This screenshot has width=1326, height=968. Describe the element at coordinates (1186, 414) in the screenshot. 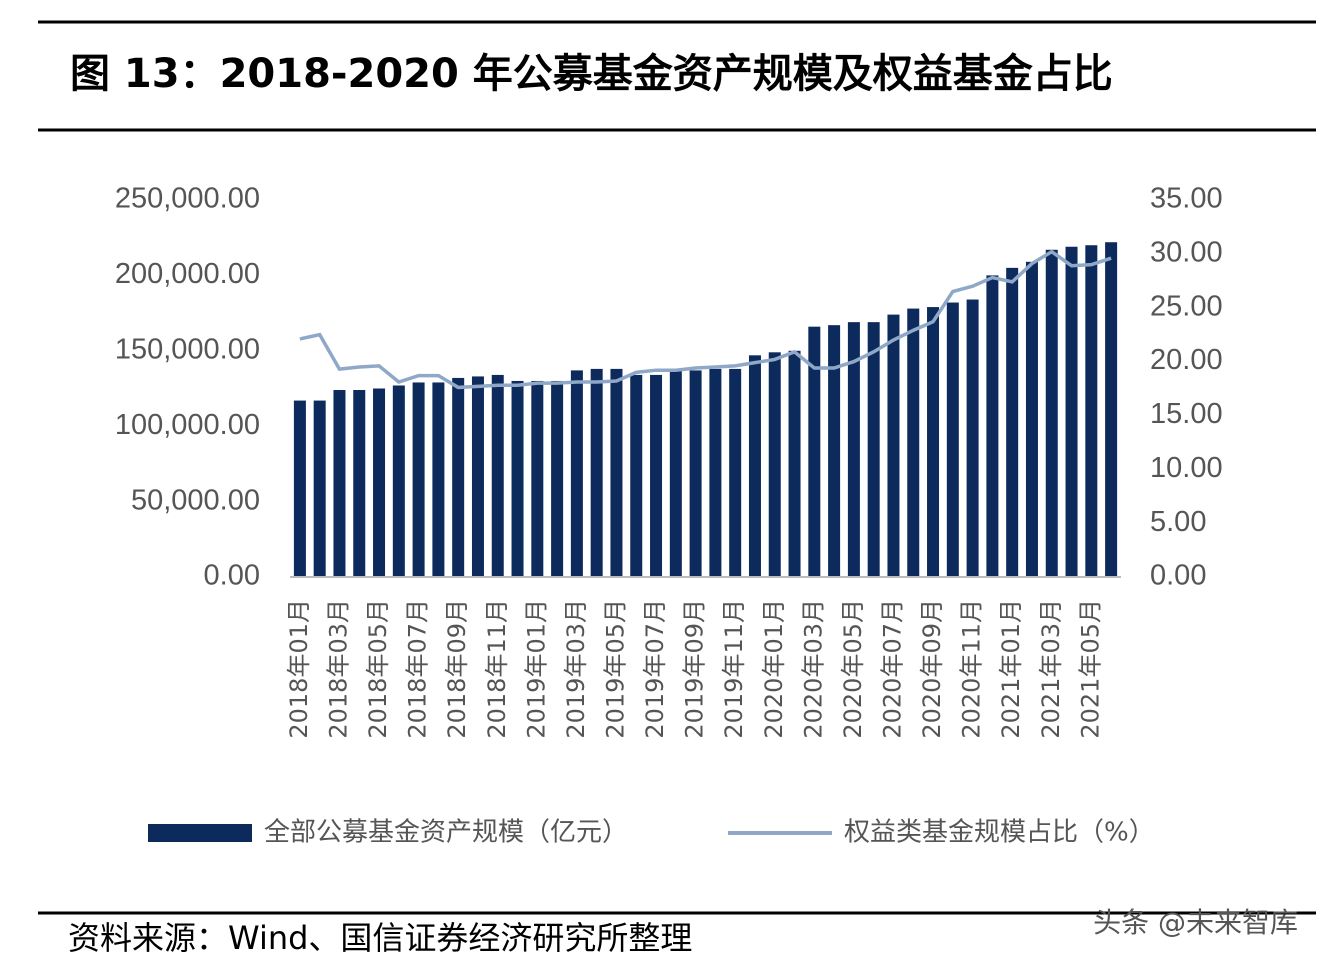

I see `y2-tick-label: 15.00` at that location.